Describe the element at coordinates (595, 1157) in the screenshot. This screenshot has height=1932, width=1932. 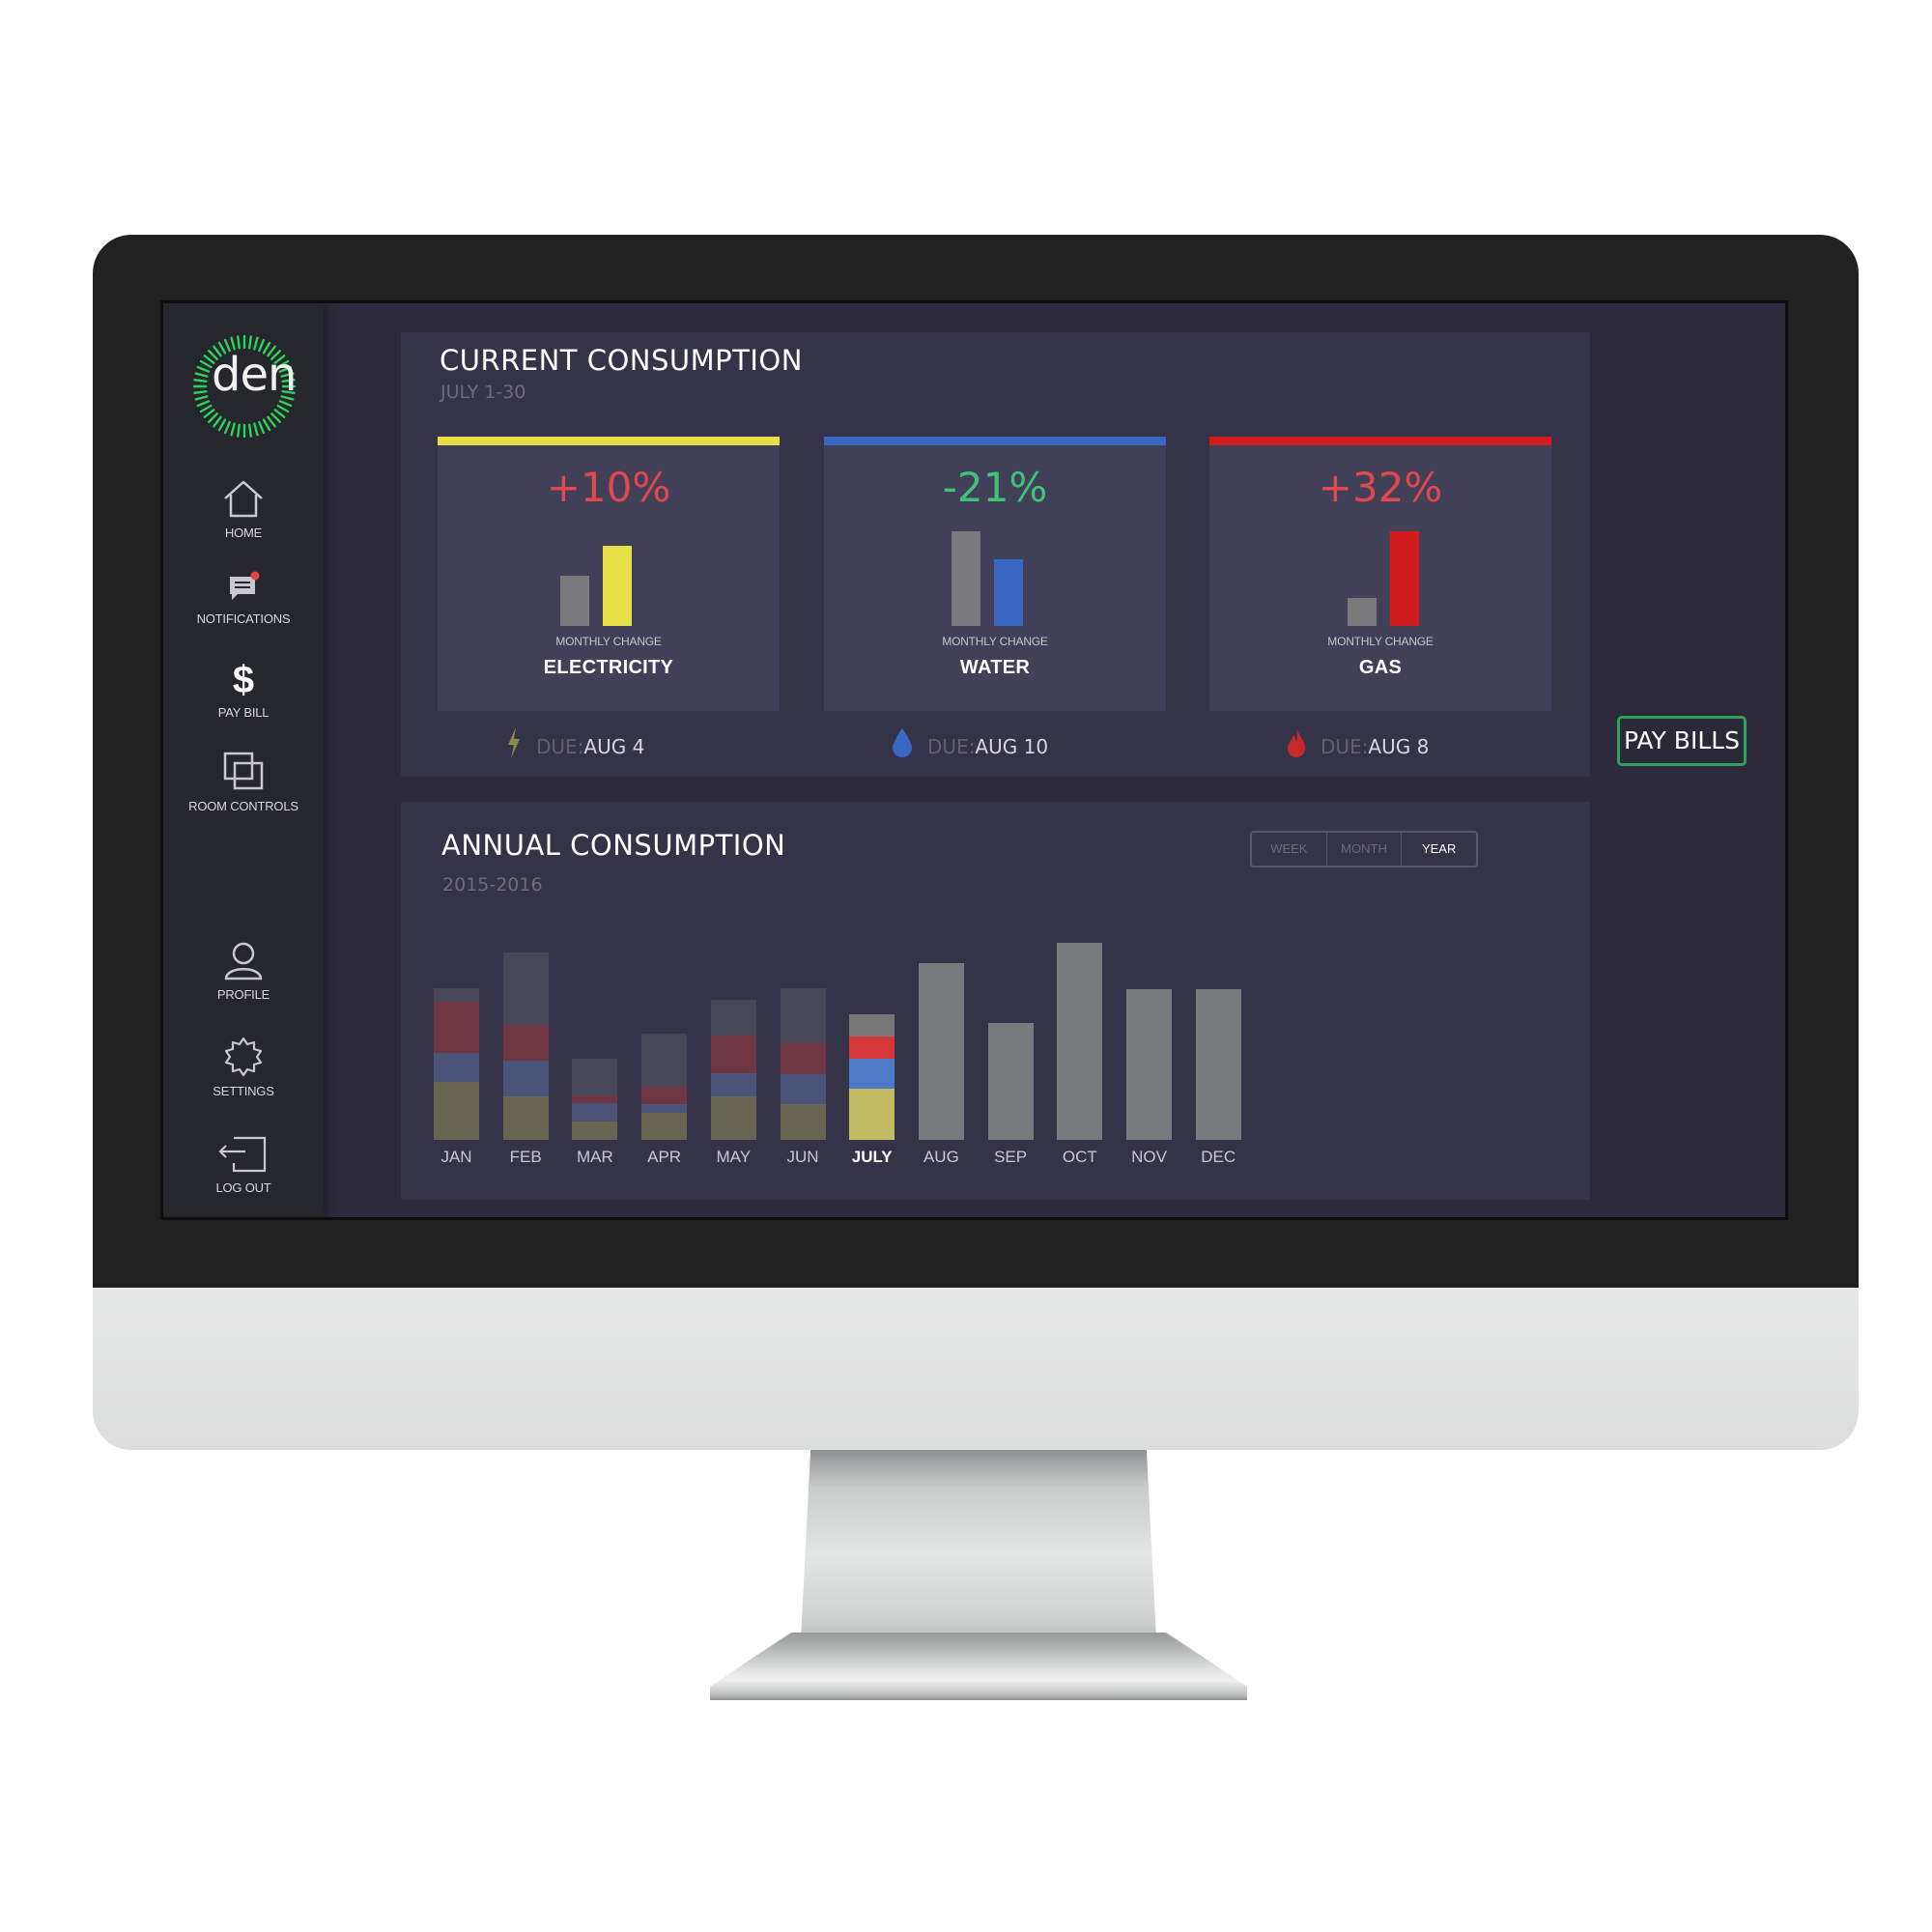
I see `month-label: MAR` at that location.